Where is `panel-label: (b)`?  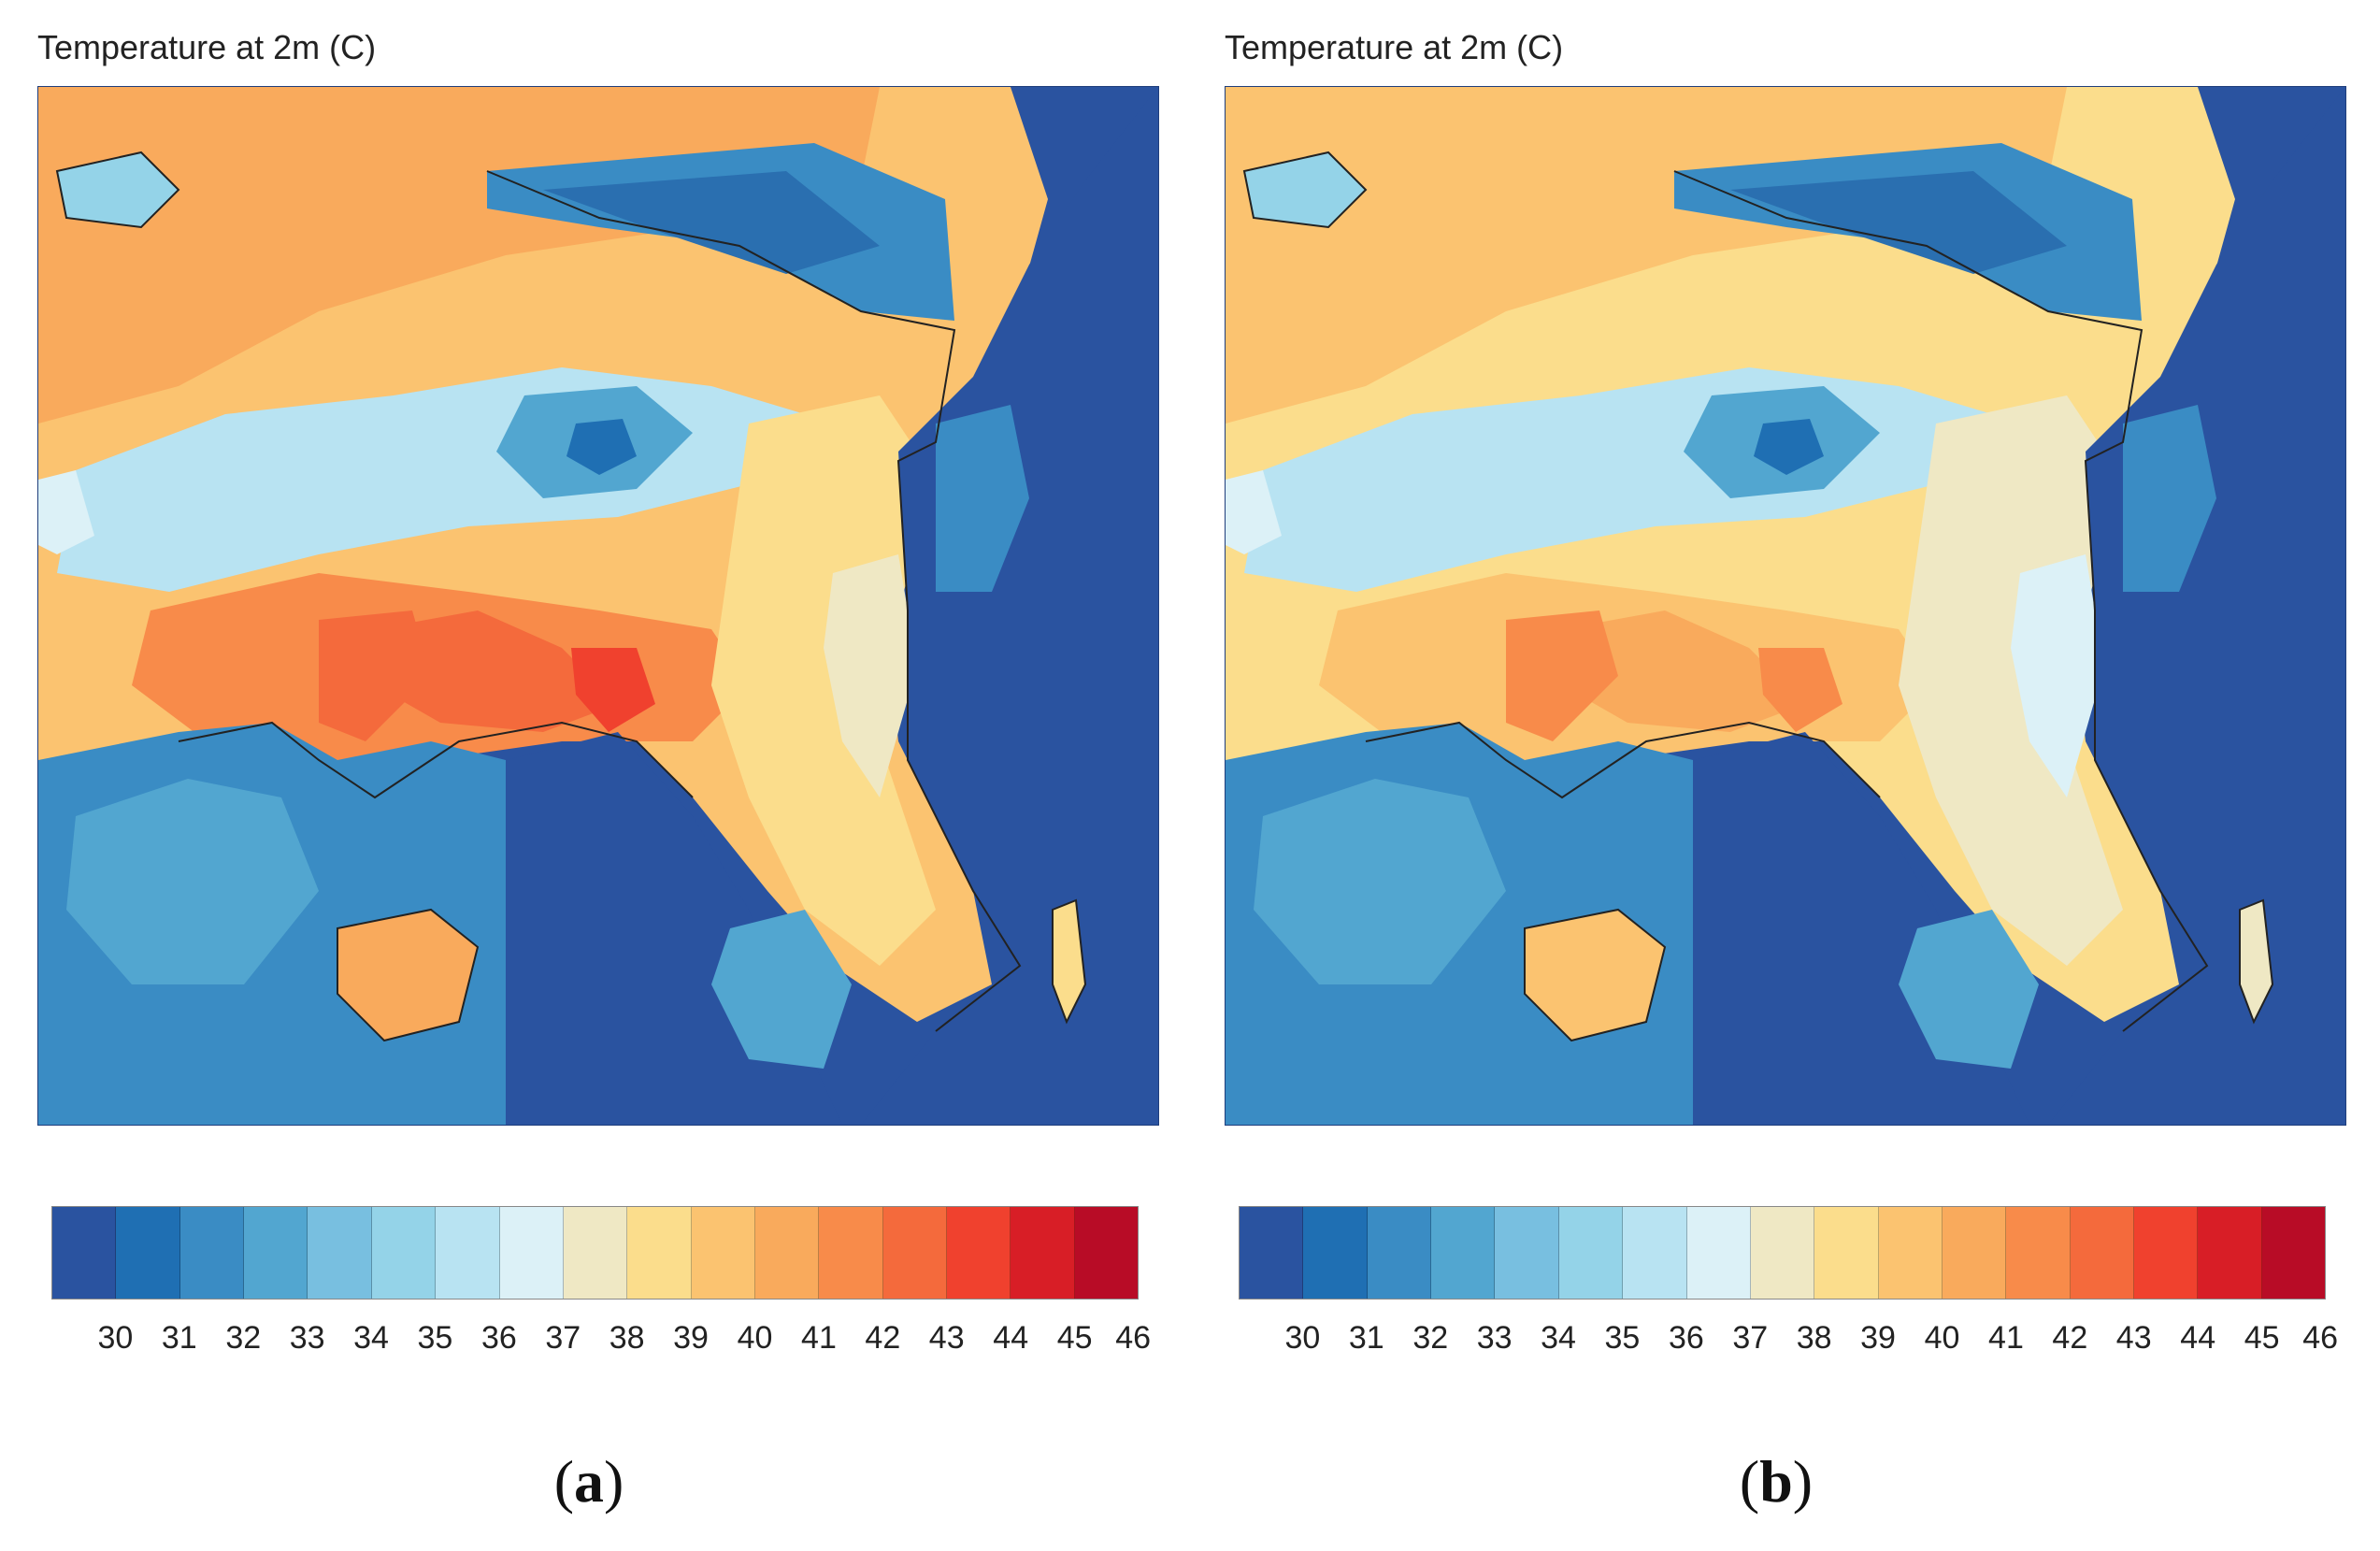 panel-label: (b) is located at coordinates (1776, 1481).